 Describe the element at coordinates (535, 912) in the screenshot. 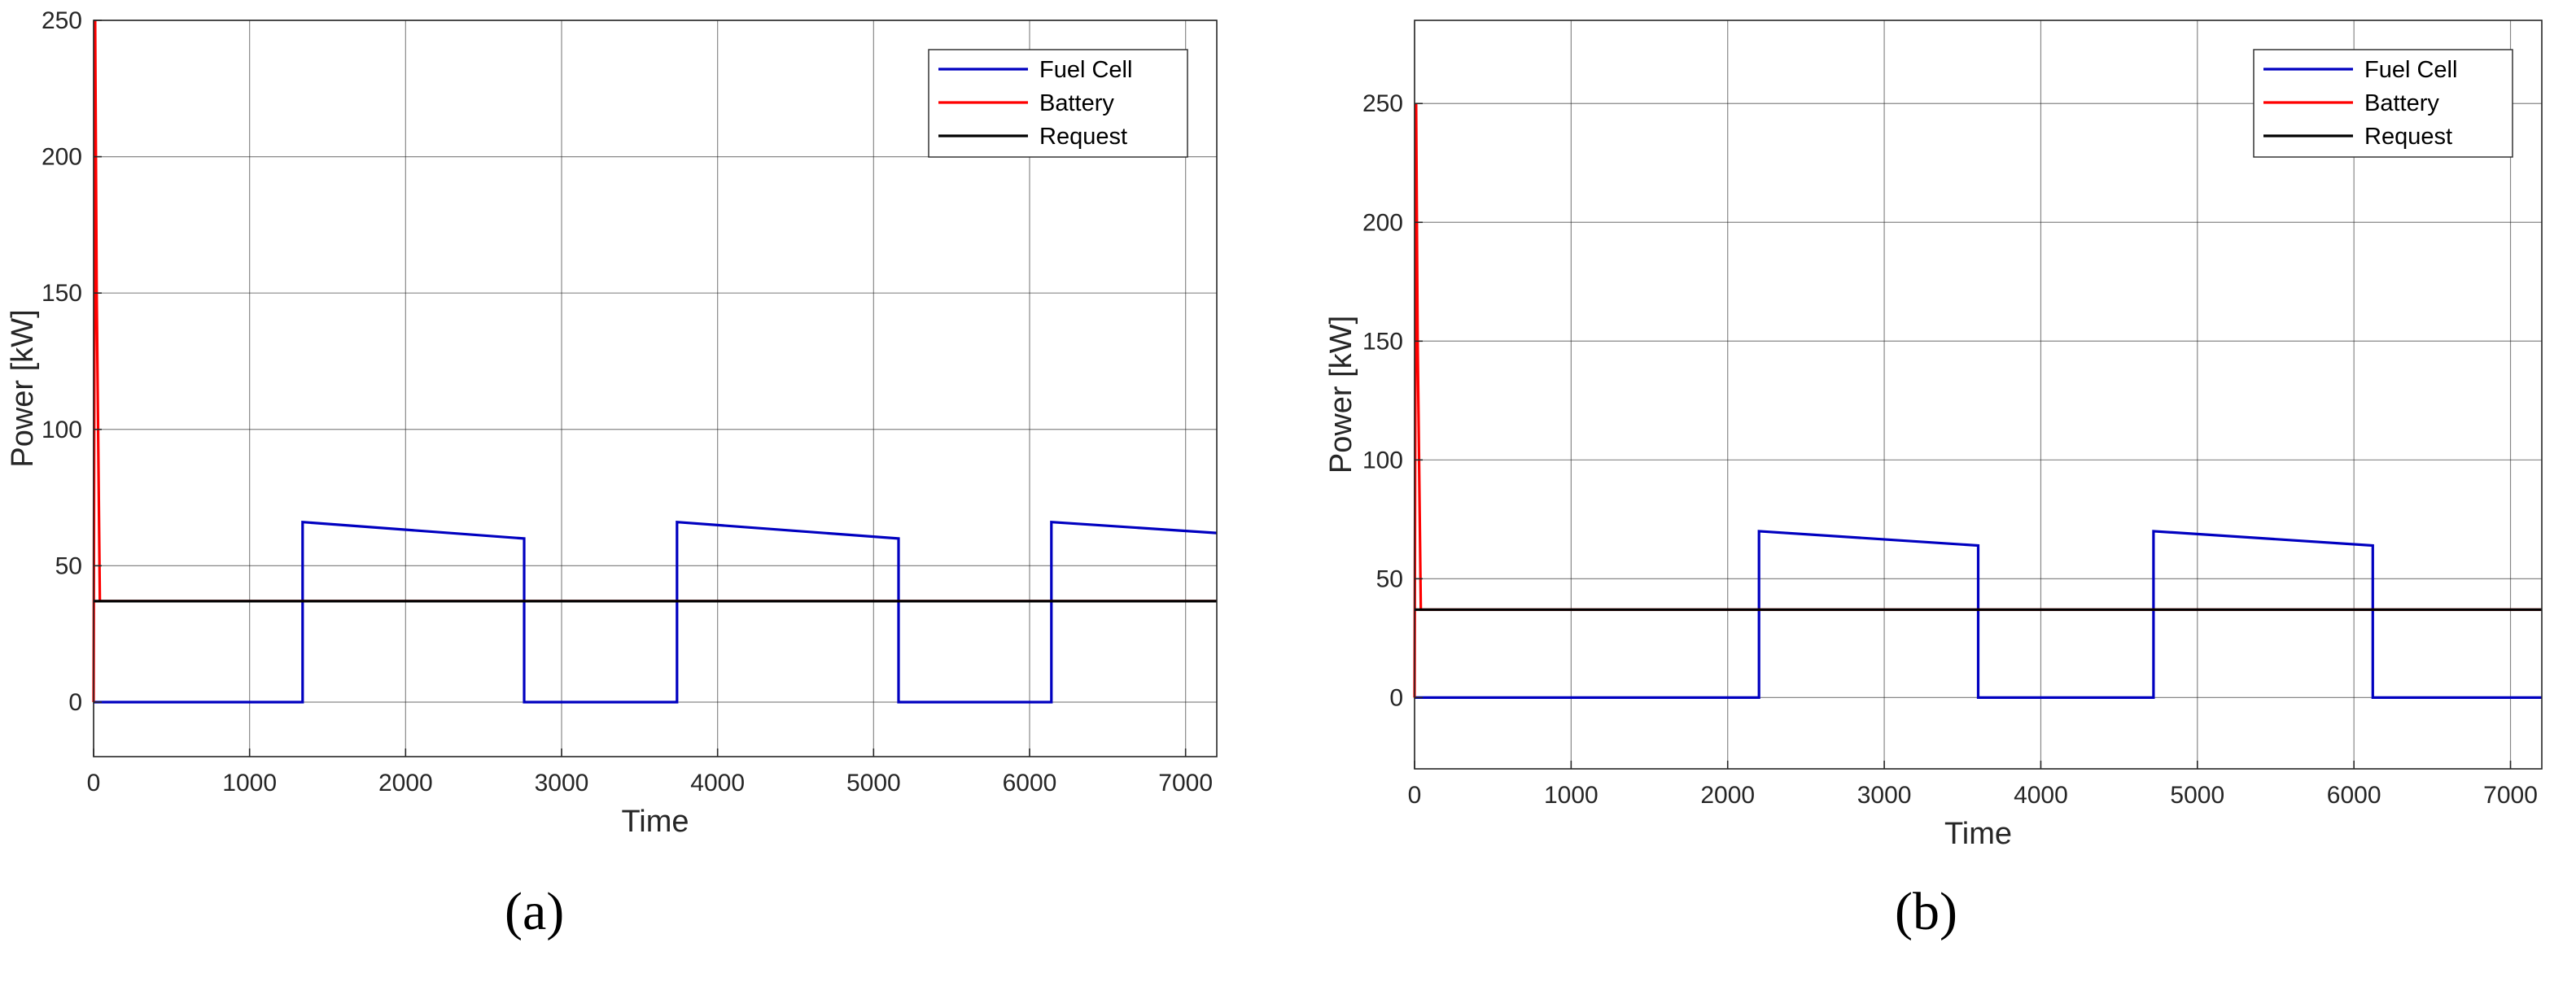

I see `caption-a: (a)` at that location.